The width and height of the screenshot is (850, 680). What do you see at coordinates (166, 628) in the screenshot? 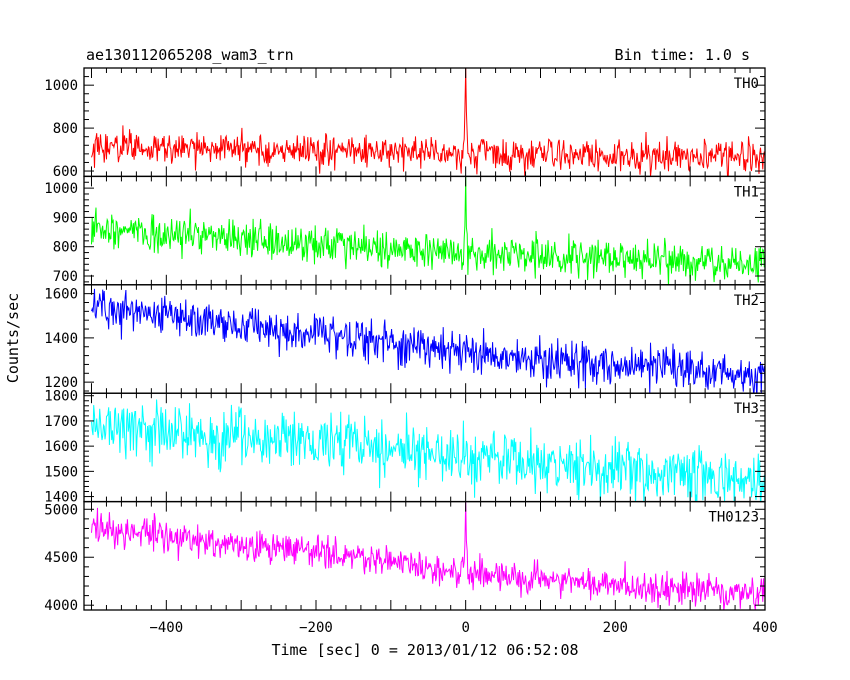
I see `x-tick-label: −400` at bounding box center [166, 628].